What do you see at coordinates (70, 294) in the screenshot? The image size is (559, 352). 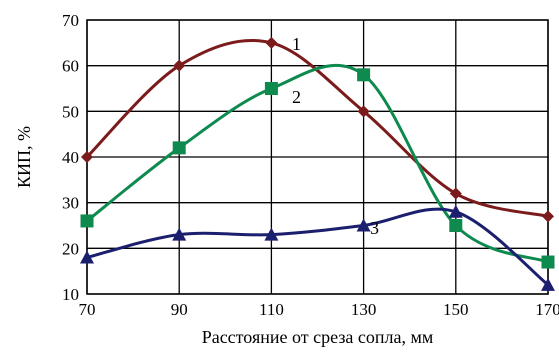 I see `y-tick-label: 10` at bounding box center [70, 294].